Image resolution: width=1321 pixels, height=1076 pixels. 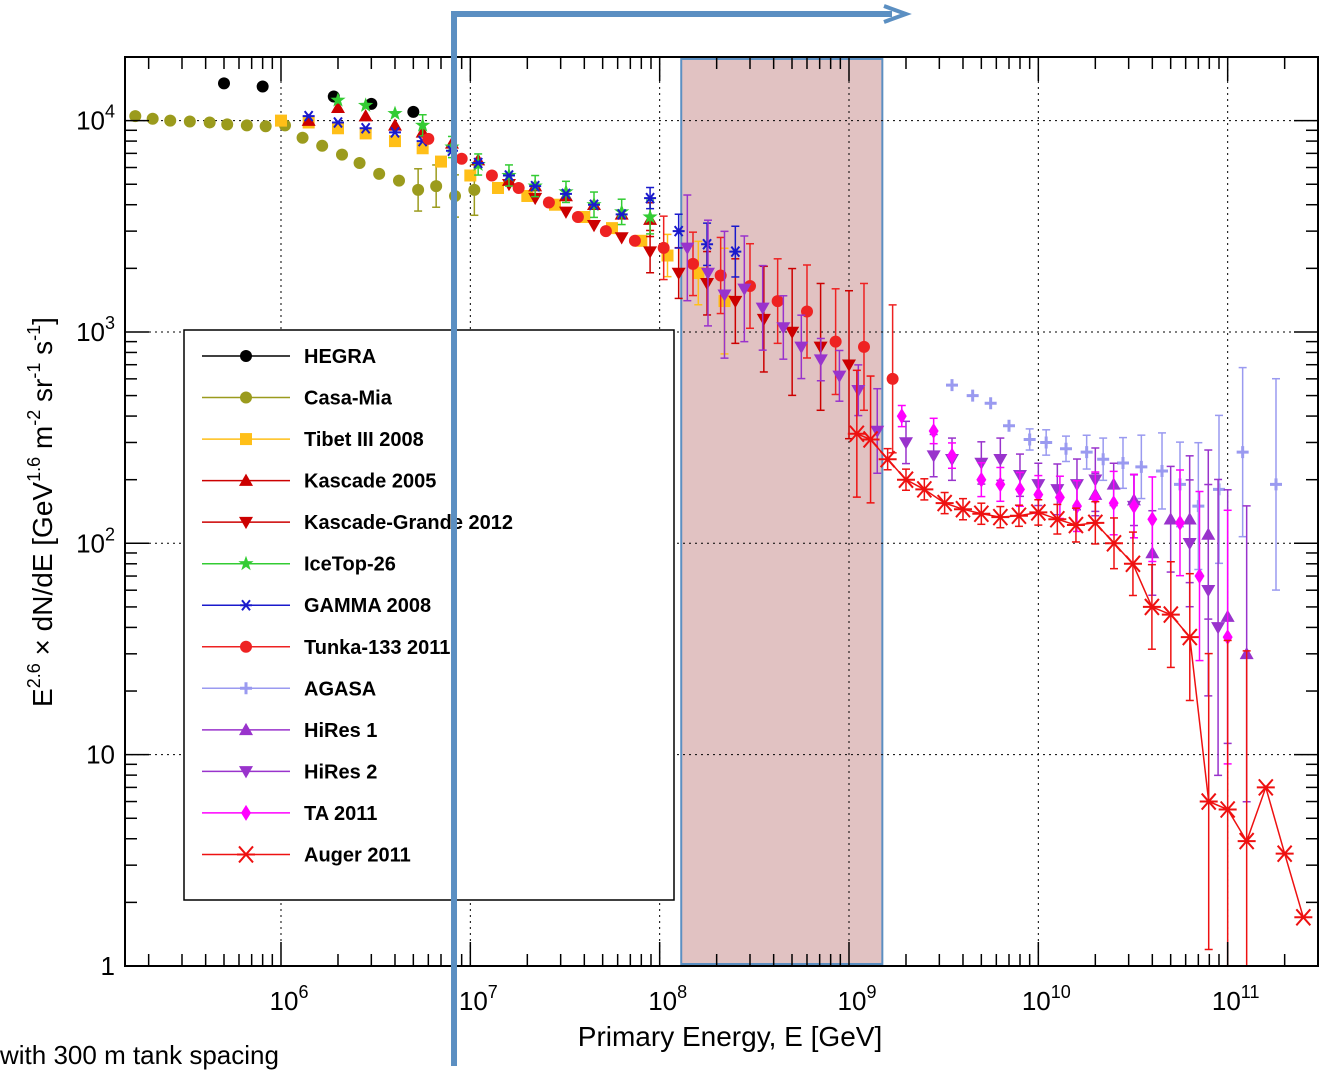 What do you see at coordinates (289, 731) in the screenshot?
I see `legend-entry-hires-1: HiRes 1` at bounding box center [289, 731].